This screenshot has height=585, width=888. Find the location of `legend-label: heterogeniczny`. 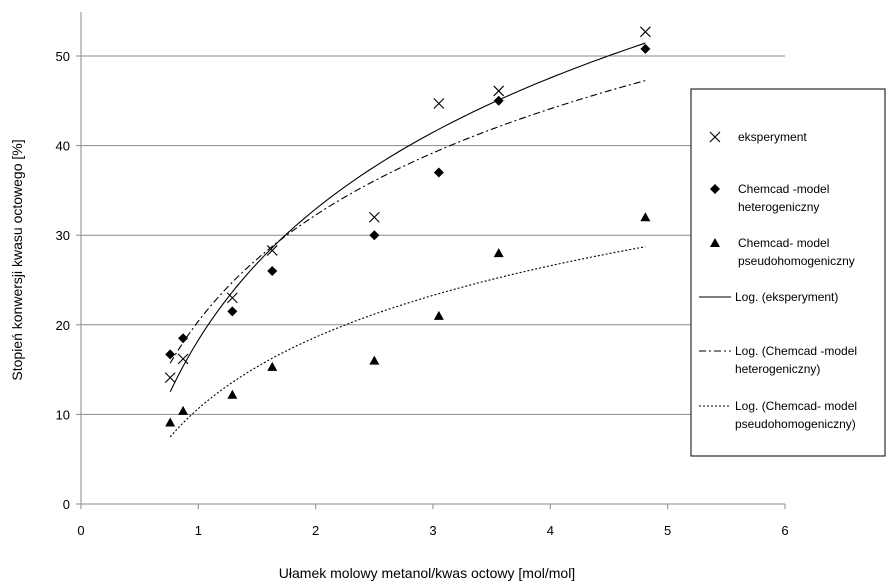

legend-label: heterogeniczny is located at coordinates (778, 207).